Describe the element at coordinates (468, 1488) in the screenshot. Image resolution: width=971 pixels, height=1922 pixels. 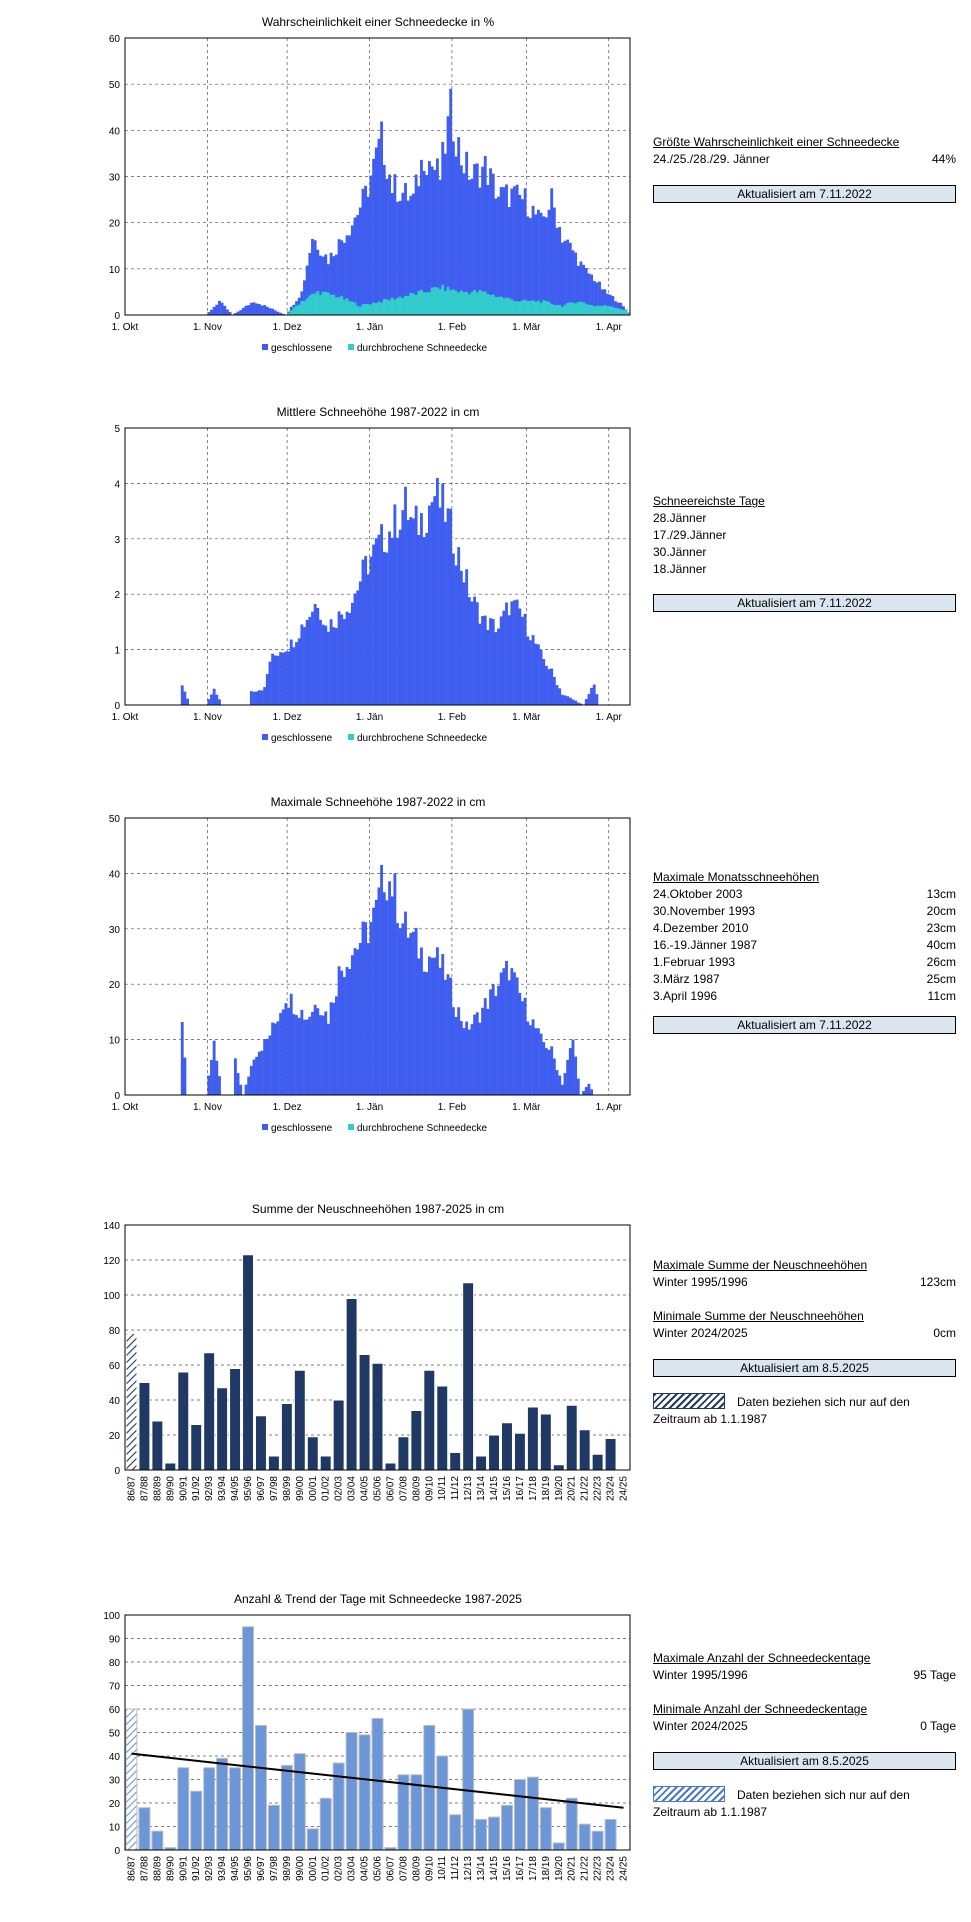
I see `x-tick-label: 12/13` at that location.